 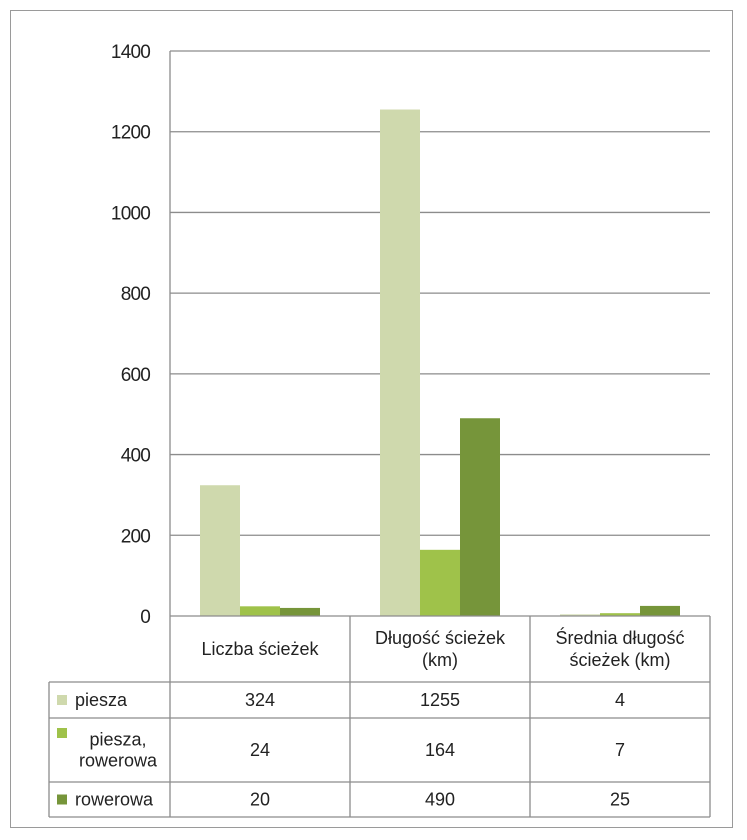 What do you see at coordinates (260, 700) in the screenshot?
I see `data-label: 324` at bounding box center [260, 700].